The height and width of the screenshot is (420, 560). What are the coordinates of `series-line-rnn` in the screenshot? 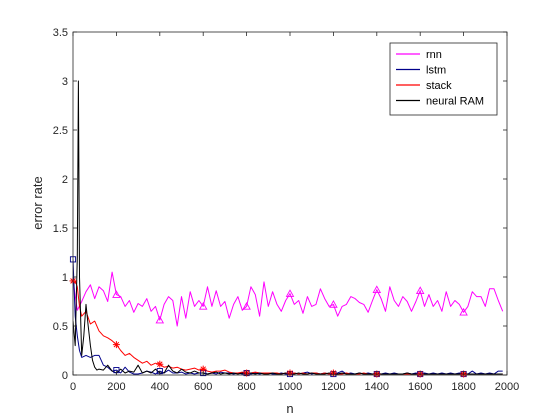 It's located at (288, 299).